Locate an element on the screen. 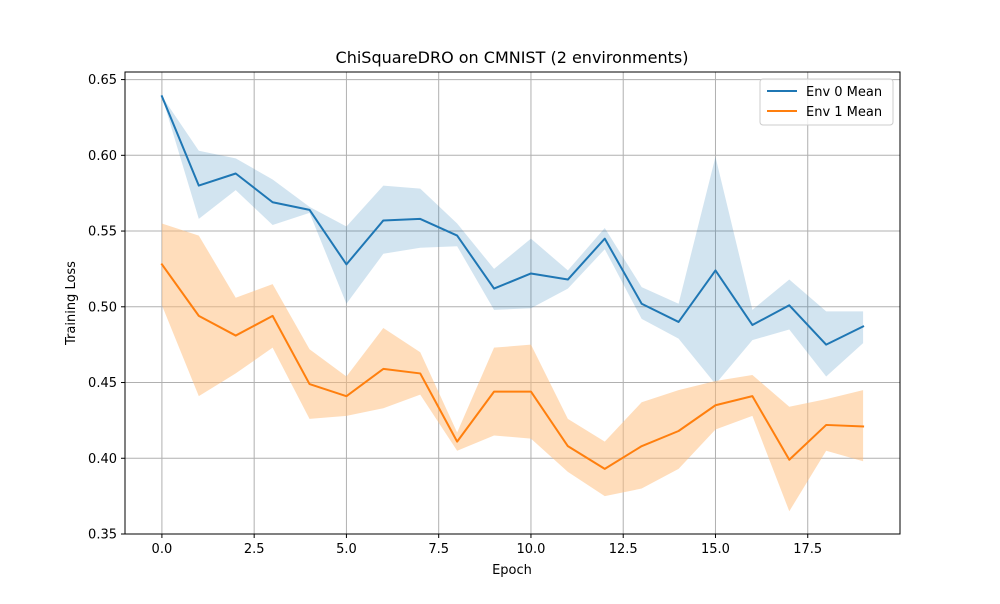 This screenshot has width=1000, height=604. x-tick-label: 12.5 is located at coordinates (623, 549).